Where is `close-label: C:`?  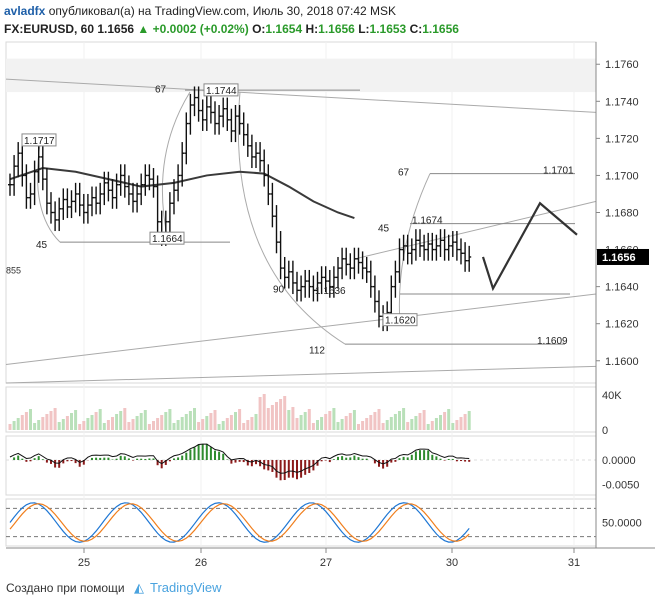
close-label: C: is located at coordinates (416, 29).